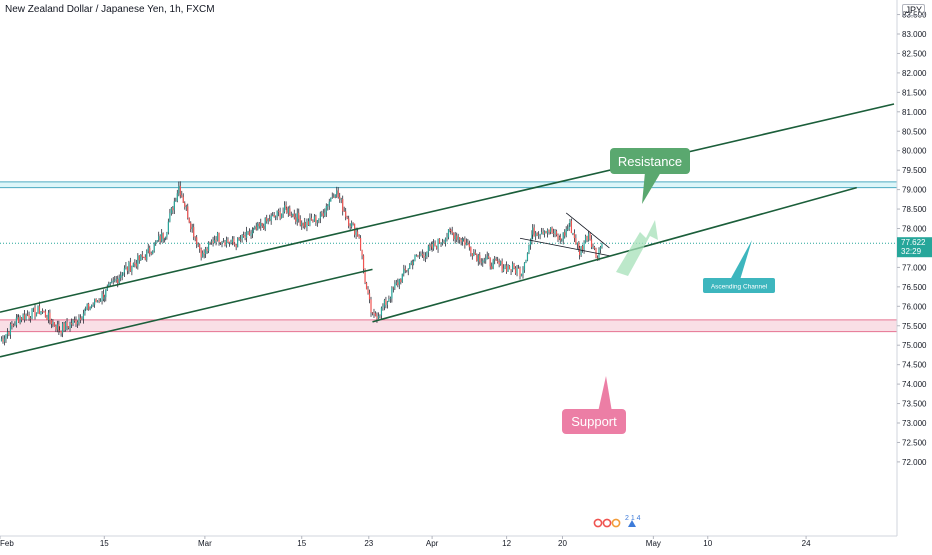 Image resolution: width=932 pixels, height=555 pixels. Describe the element at coordinates (564, 247) in the screenshot. I see `wedge-bottom-line` at that location.